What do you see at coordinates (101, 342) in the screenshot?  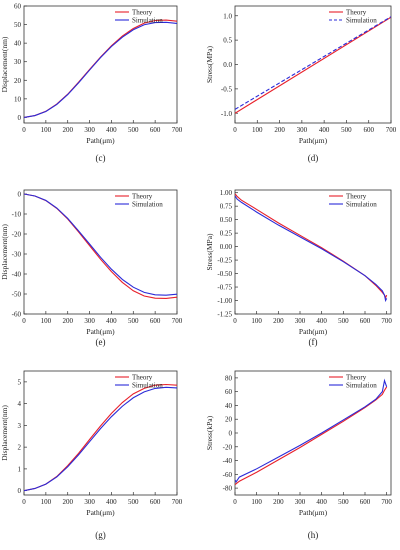 I see `panel-caption: (e)` at bounding box center [101, 342].